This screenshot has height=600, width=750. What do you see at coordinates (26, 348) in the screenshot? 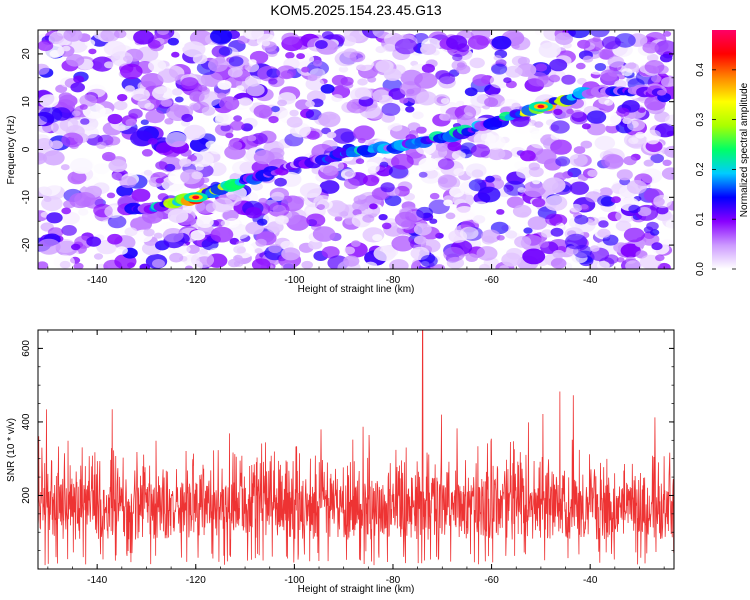
I see `y-tick-label: 600` at bounding box center [26, 348].